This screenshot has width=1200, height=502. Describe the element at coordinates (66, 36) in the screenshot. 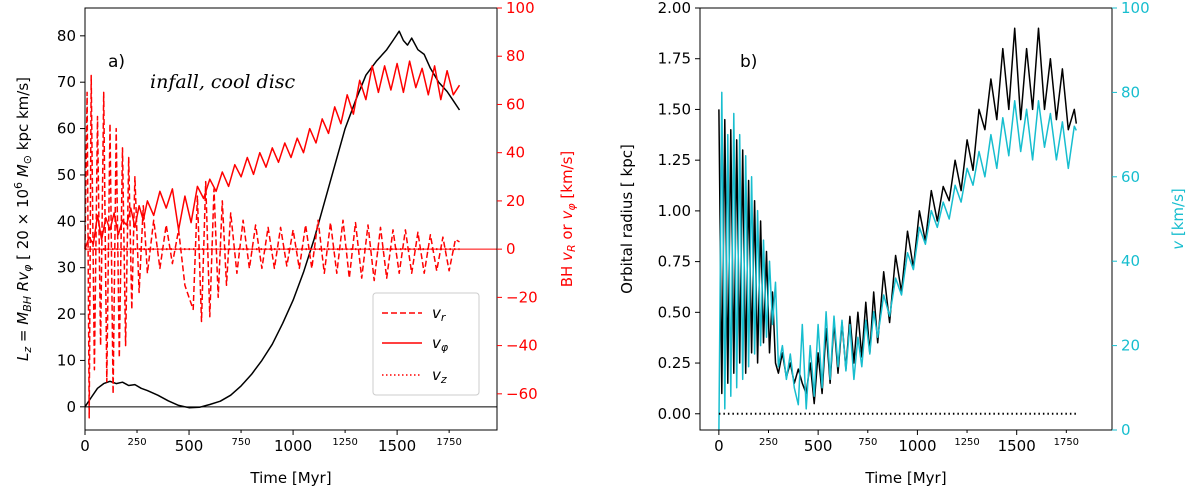

I see `y-left-tick-label: 80` at that location.